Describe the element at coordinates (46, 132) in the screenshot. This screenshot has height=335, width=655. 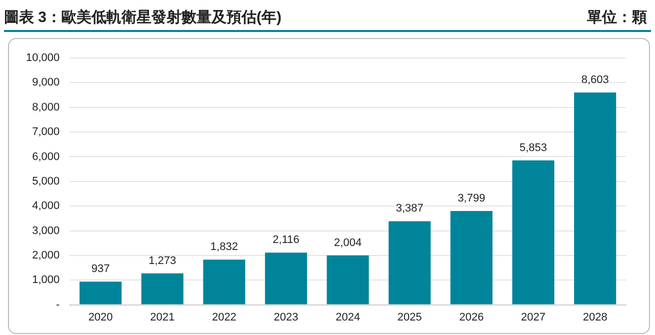
I see `y-tick-label: 7,000` at that location.